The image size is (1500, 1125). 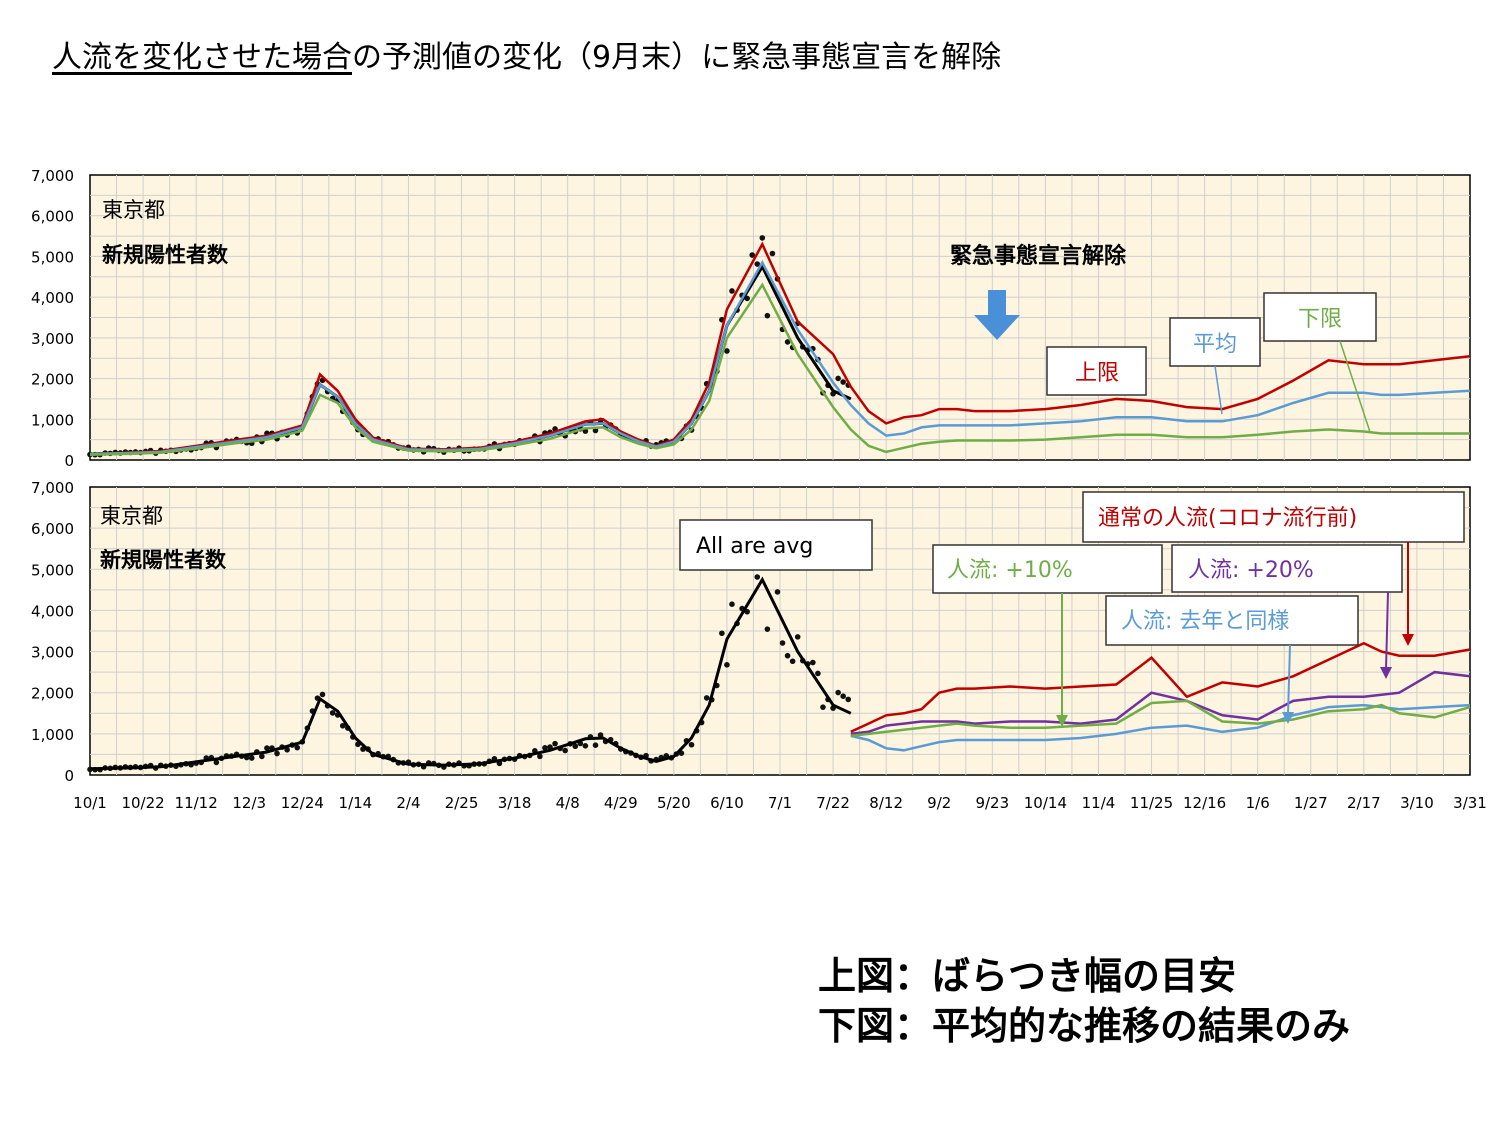 I want to click on x-tick-label: 7/1, so click(x=780, y=803).